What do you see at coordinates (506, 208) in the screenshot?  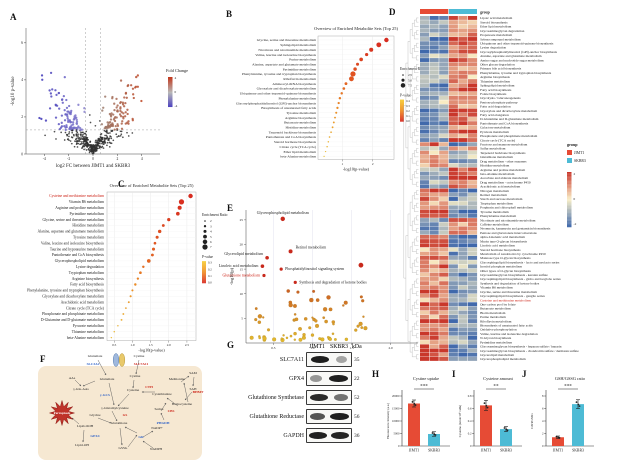 I see `svg-text:Porphyrin and chlorophyll meta: Porphyrin and chlorophyll metabolism` at bounding box center [506, 208].